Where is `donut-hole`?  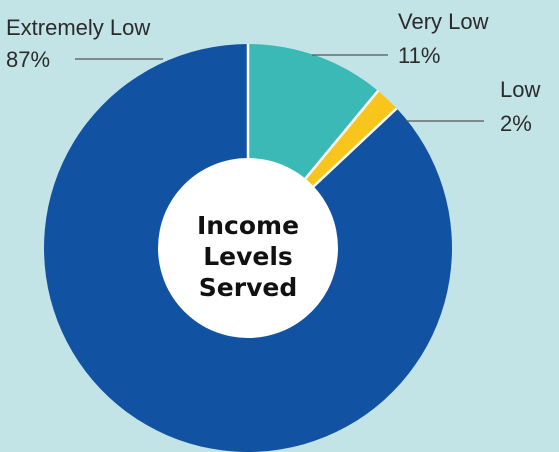
donut-hole is located at coordinates (248, 248).